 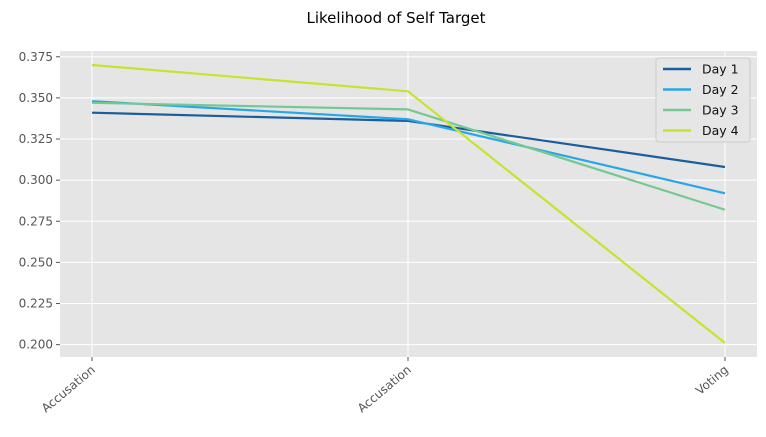 I want to click on y-tick-label: 0.225, so click(x=36, y=304).